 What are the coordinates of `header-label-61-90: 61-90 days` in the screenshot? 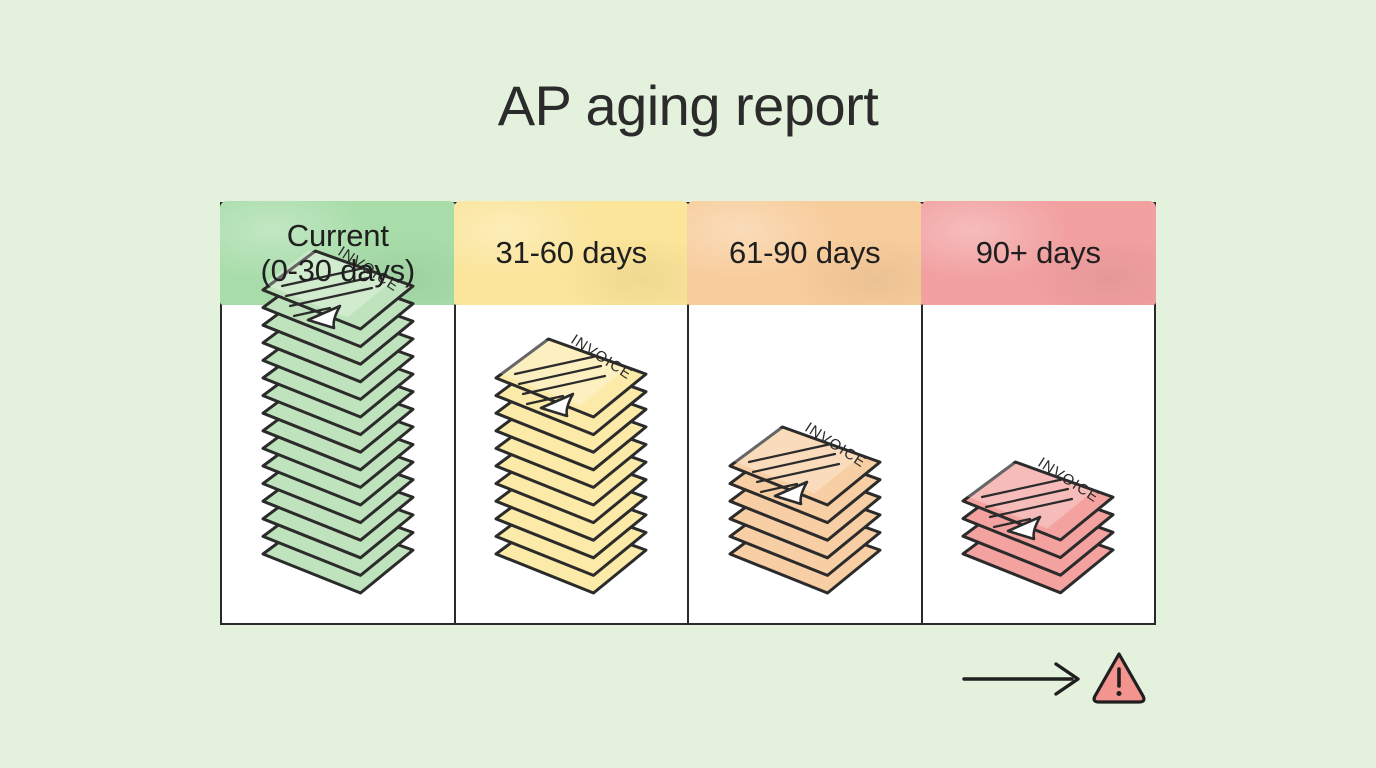 It's located at (805, 253).